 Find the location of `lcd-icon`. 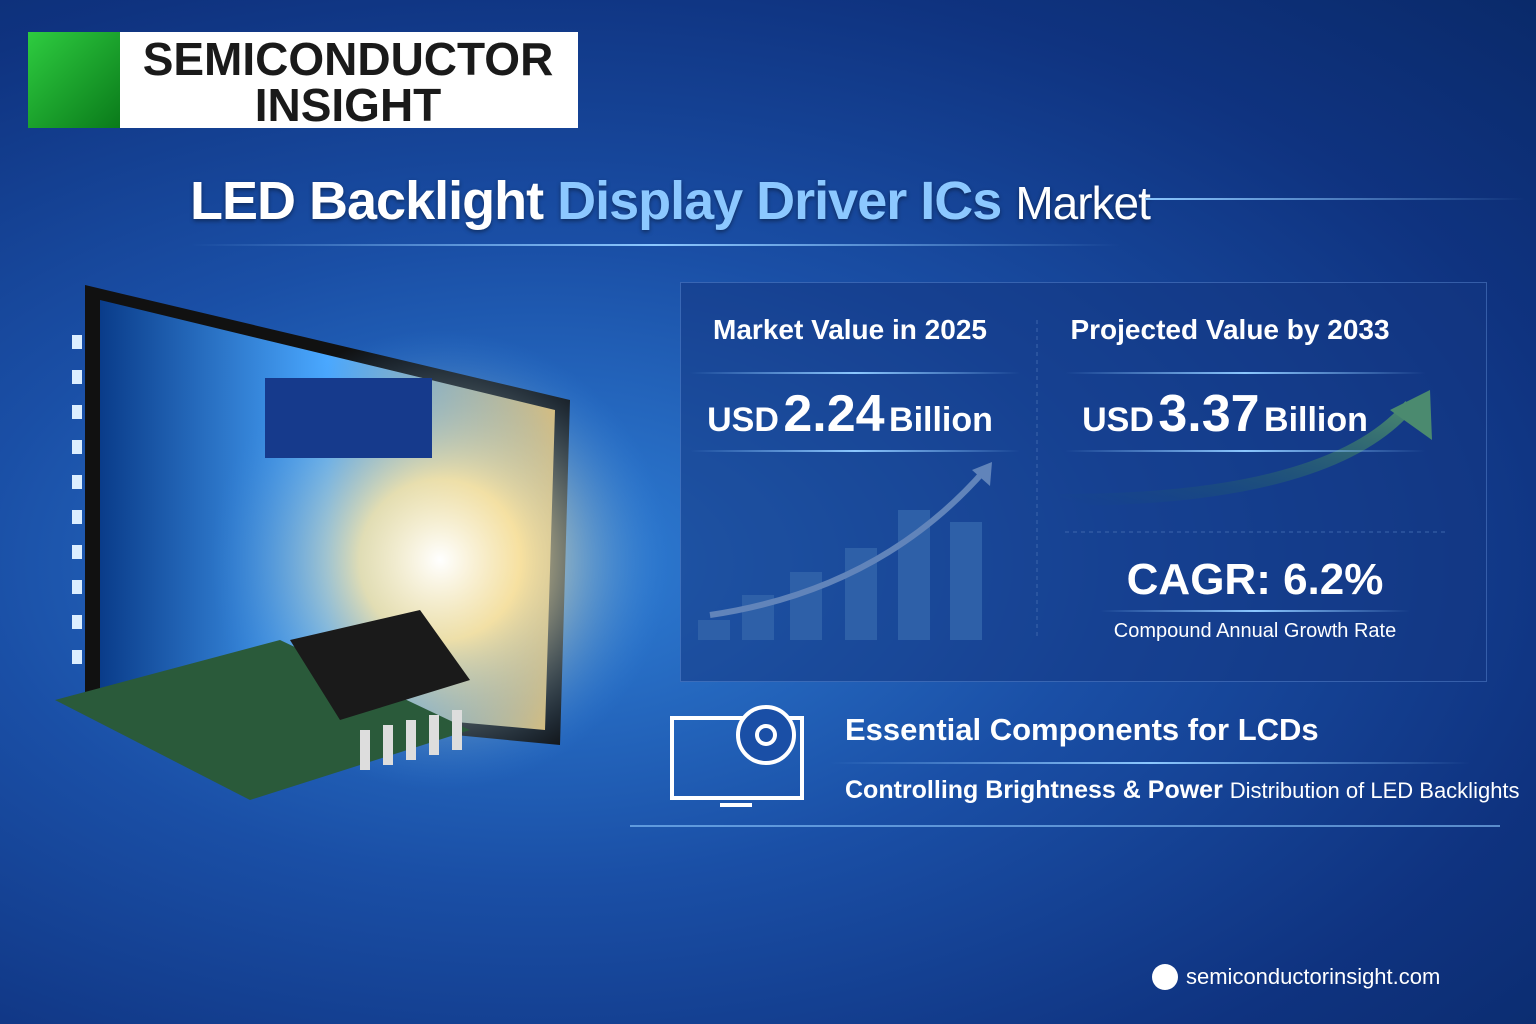

lcd-icon is located at coordinates (737, 756).